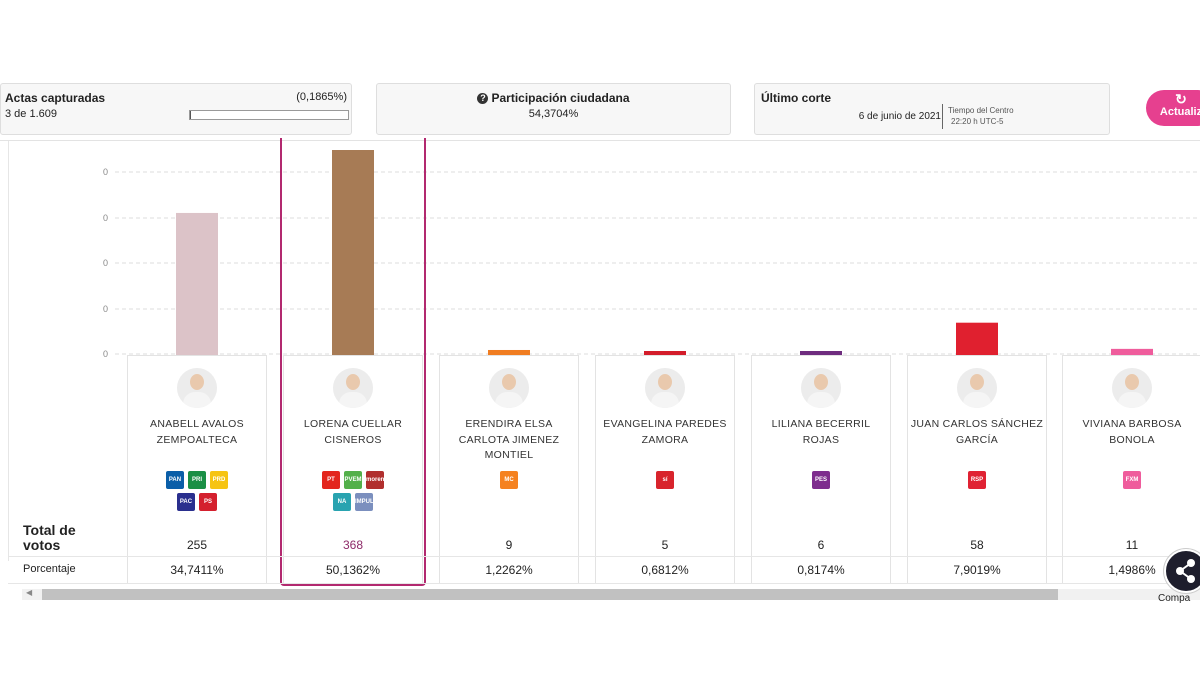  What do you see at coordinates (208, 502) in the screenshot?
I see `party-logo-icon: PS` at bounding box center [208, 502].